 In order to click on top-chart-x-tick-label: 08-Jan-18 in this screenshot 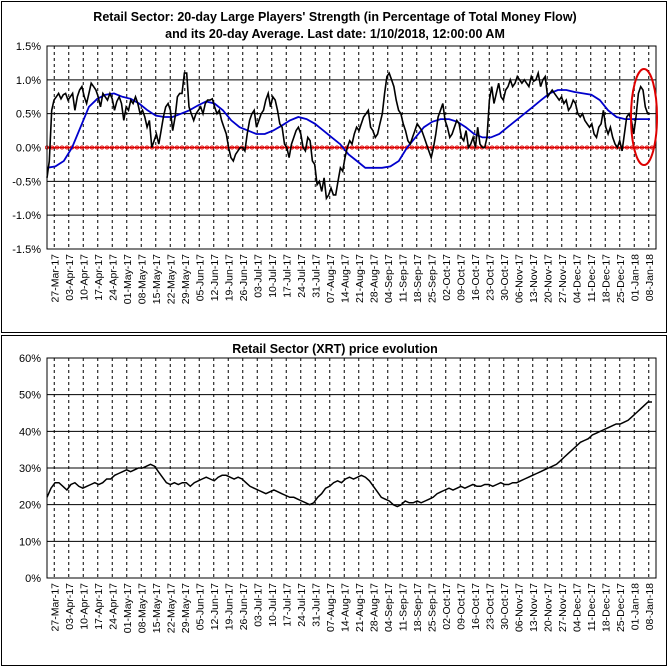, I will do `click(650, 277)`.